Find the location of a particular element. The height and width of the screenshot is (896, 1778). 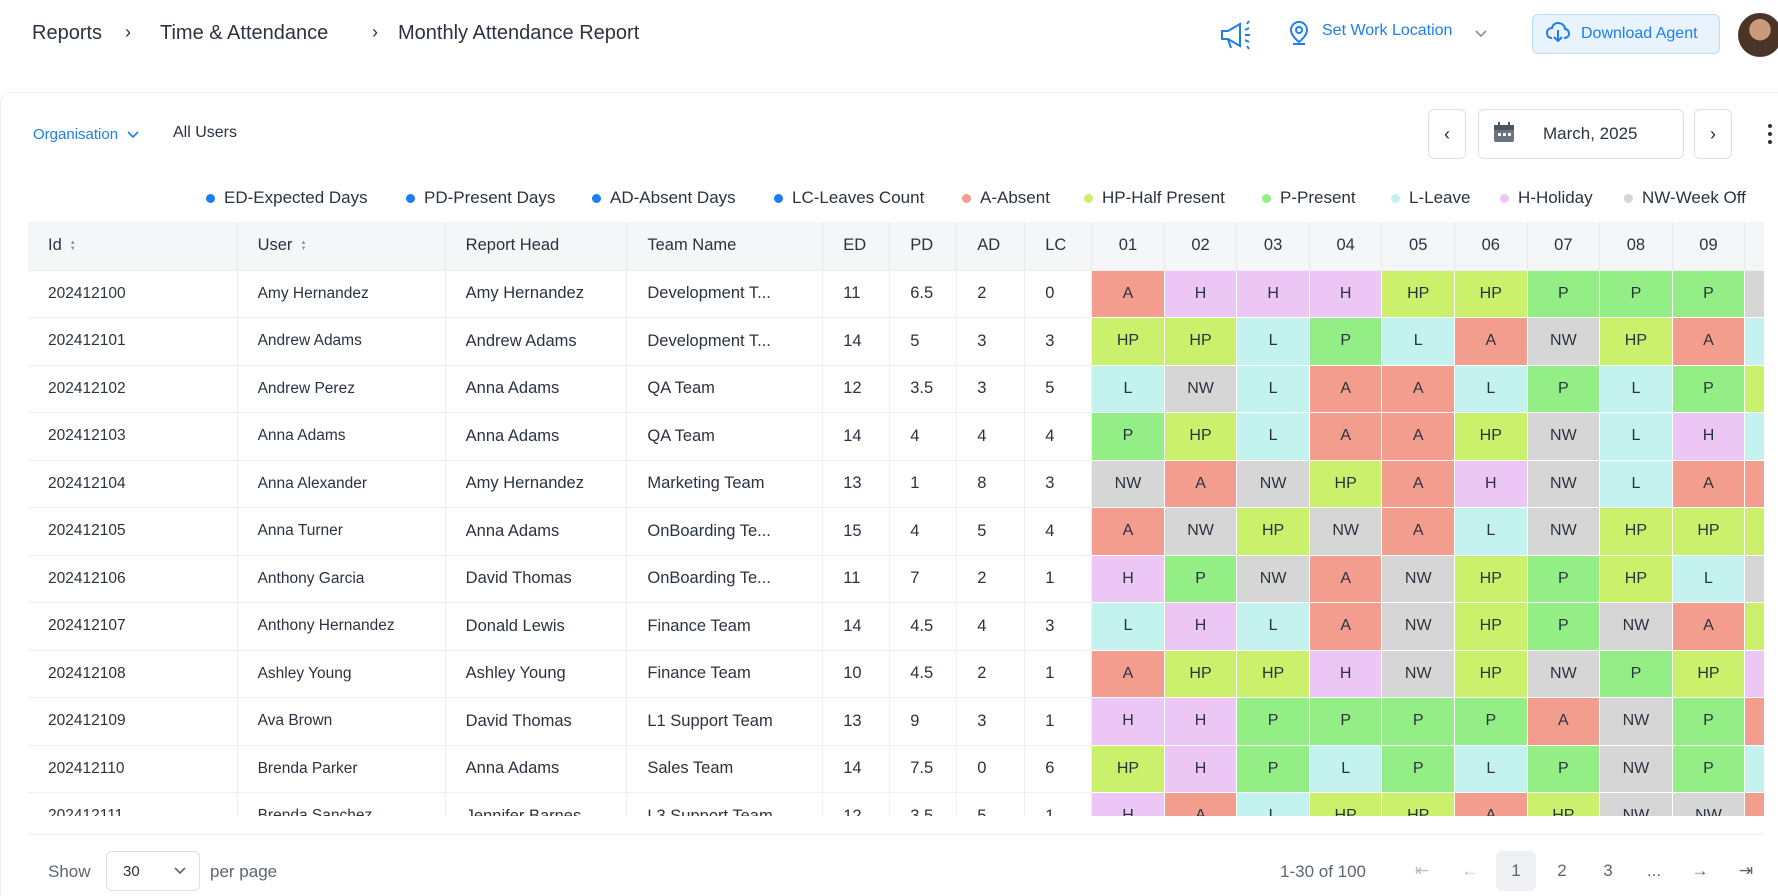

column-header: Id ▲ ▼ is located at coordinates (133, 246).